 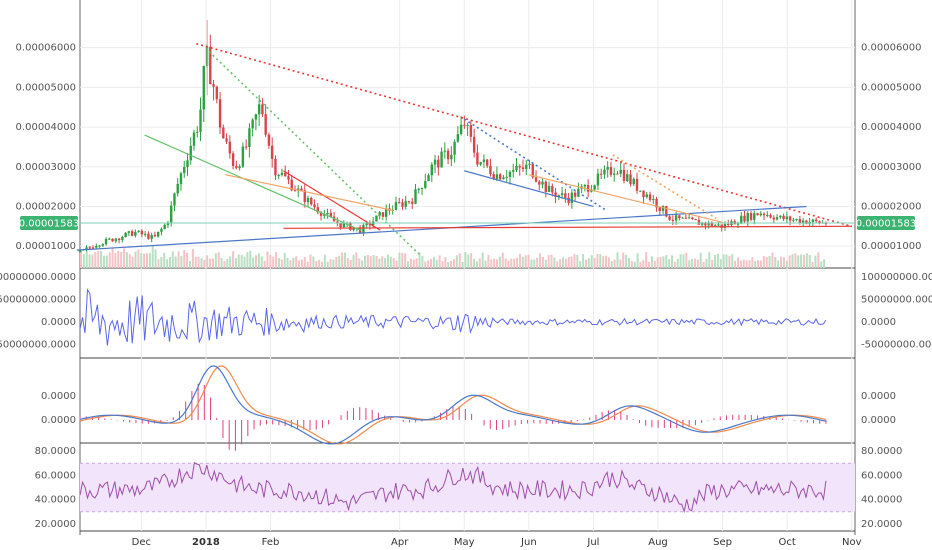 I want to click on momentum-tick-label-left: 100000000.0000, so click(x=38, y=277).